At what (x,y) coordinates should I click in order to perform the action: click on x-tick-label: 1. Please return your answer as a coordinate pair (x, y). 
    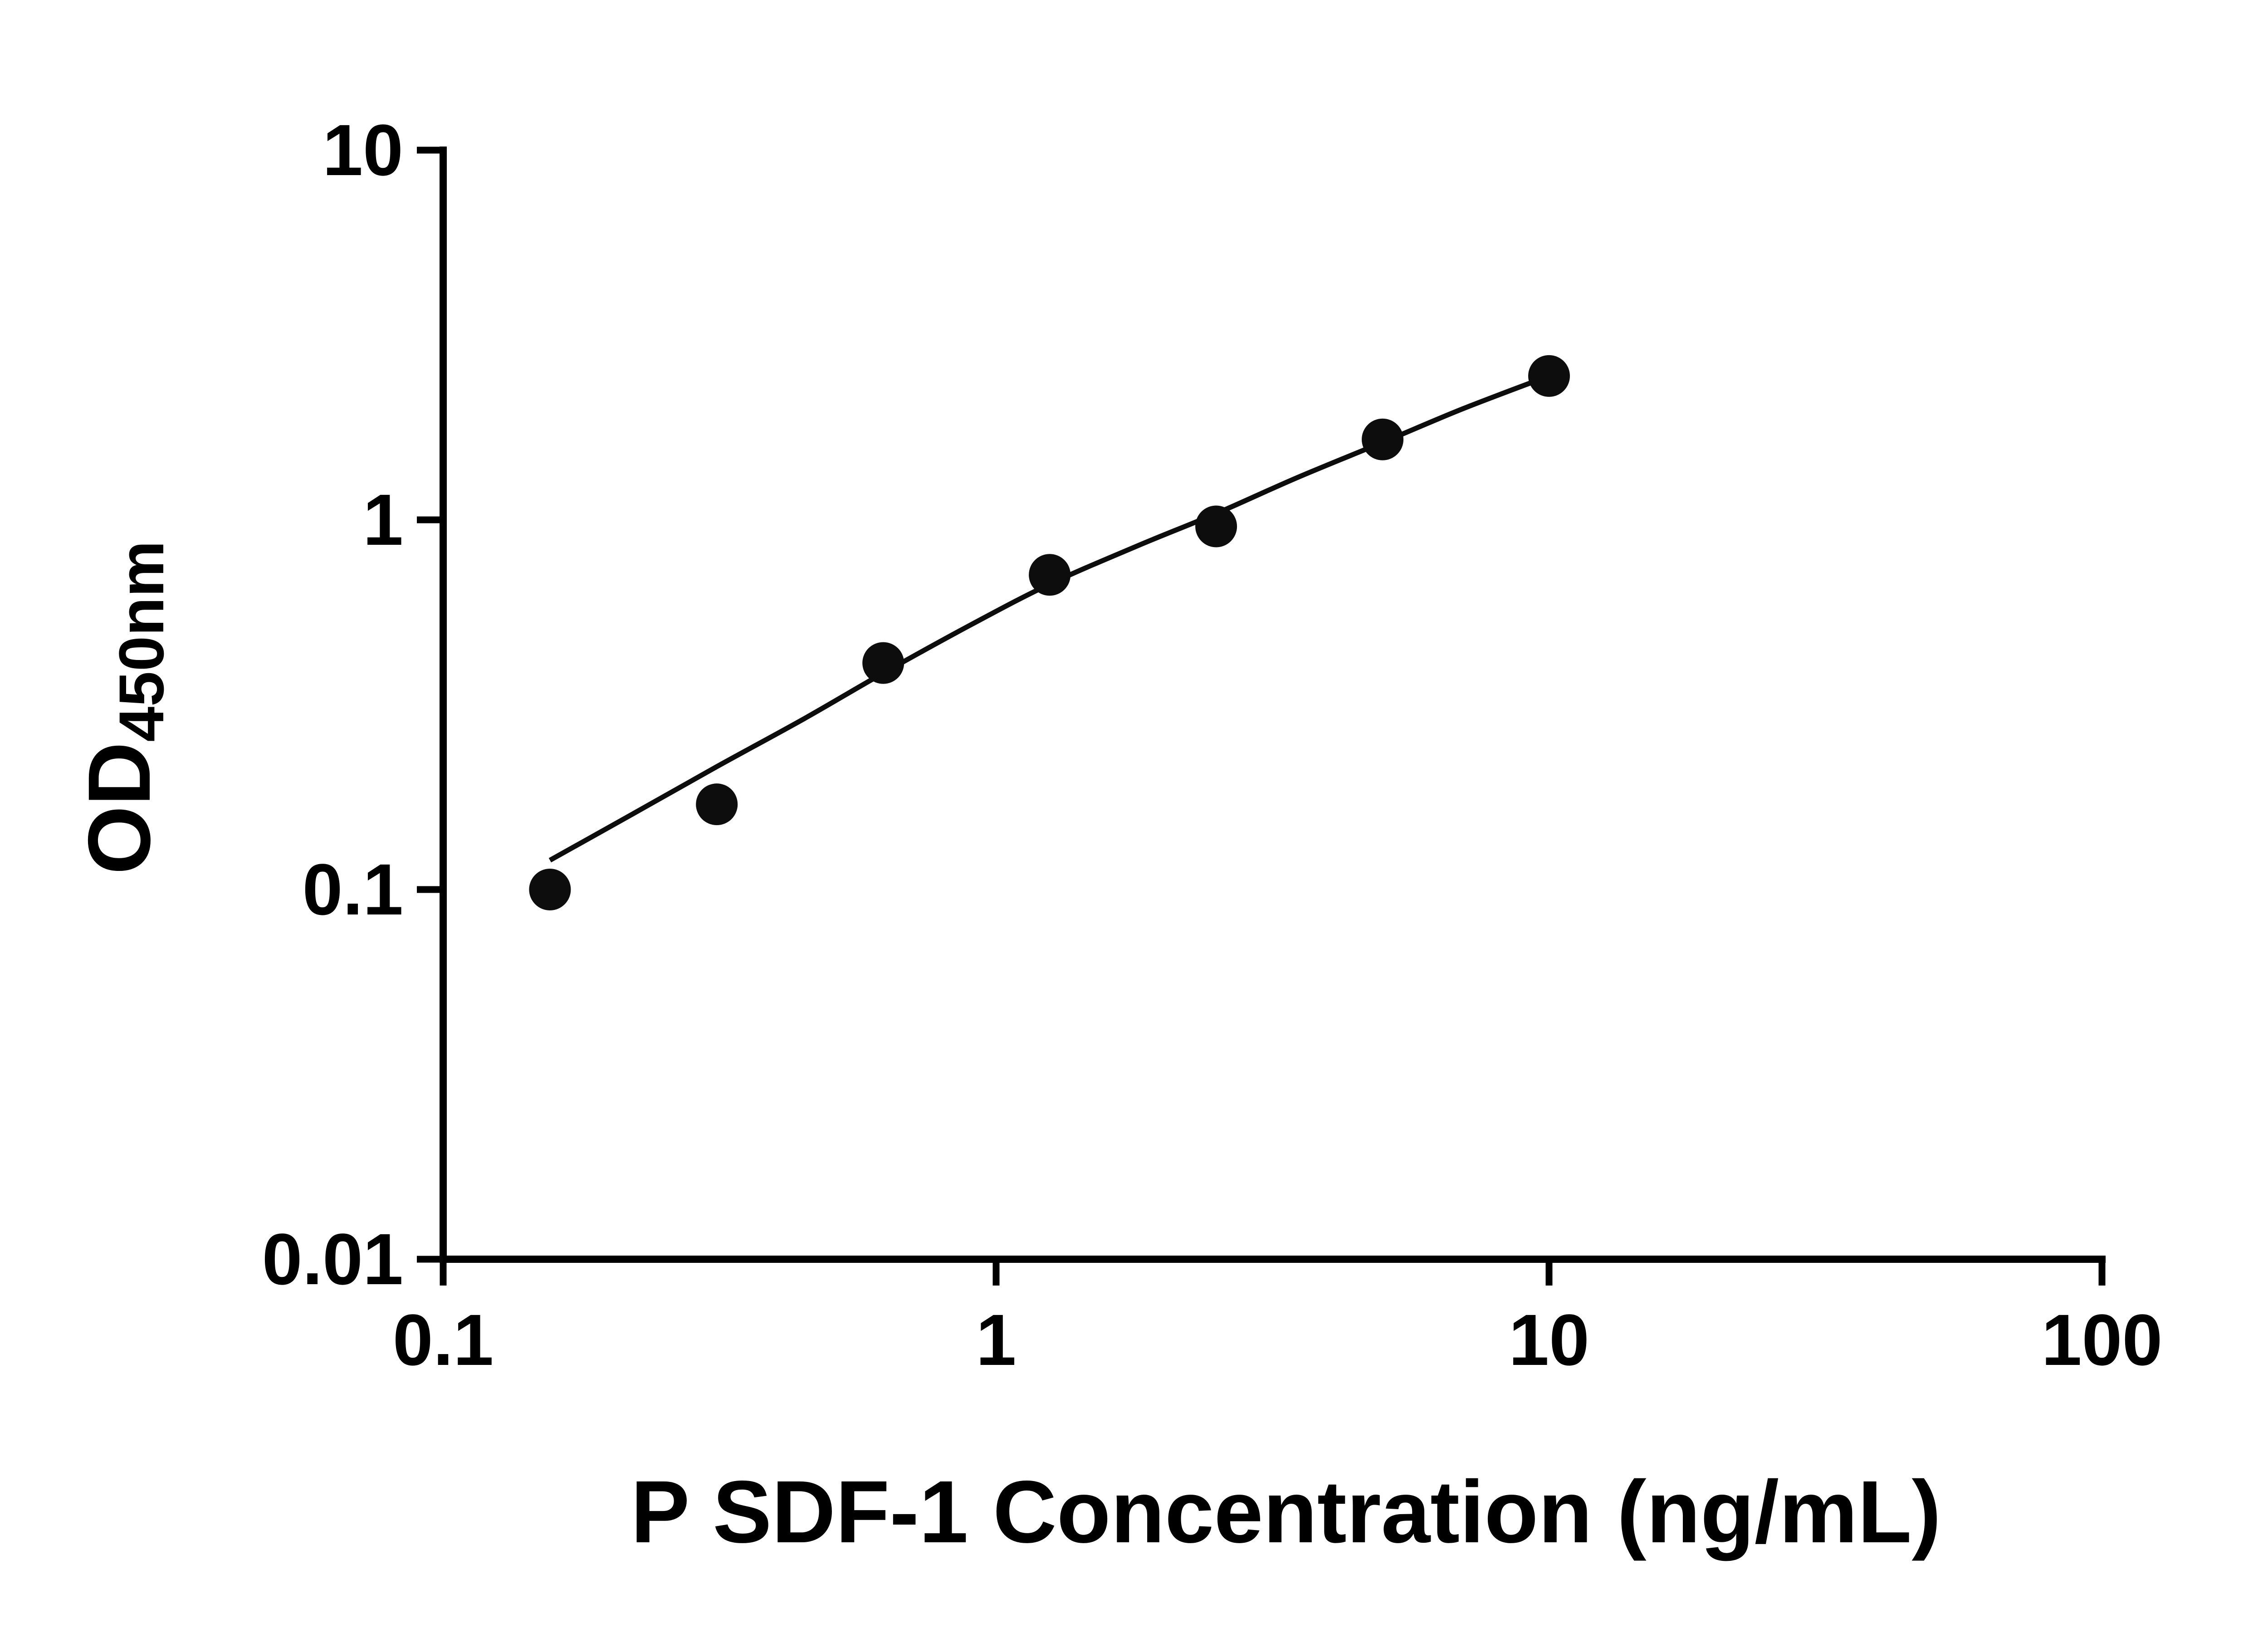
    Looking at the image, I should click on (997, 1339).